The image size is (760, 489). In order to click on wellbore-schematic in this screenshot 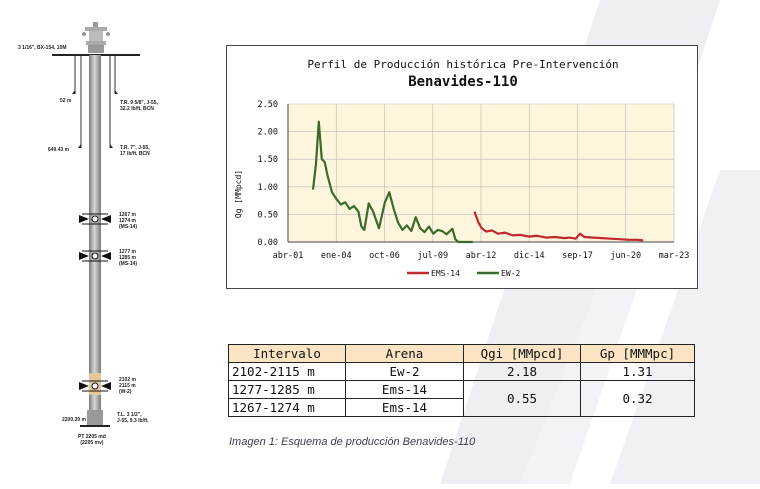, I will do `click(96, 224)`.